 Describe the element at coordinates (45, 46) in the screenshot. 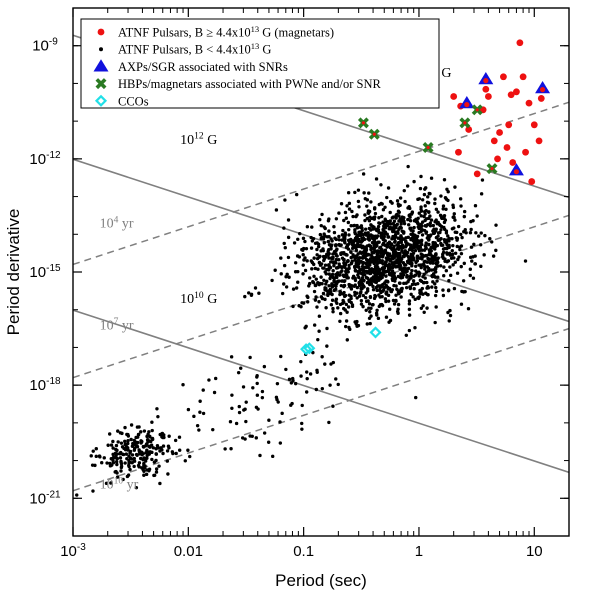

I see `y-tick-label: 10-9` at that location.